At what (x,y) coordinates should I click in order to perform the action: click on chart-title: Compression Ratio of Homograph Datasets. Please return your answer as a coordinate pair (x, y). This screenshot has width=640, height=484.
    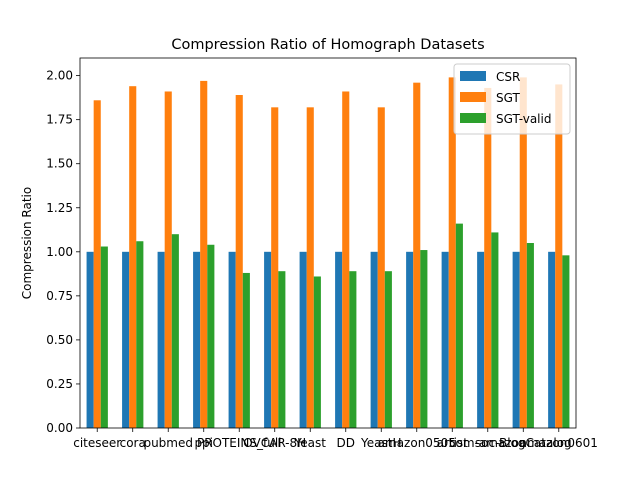
    Looking at the image, I should click on (327, 45).